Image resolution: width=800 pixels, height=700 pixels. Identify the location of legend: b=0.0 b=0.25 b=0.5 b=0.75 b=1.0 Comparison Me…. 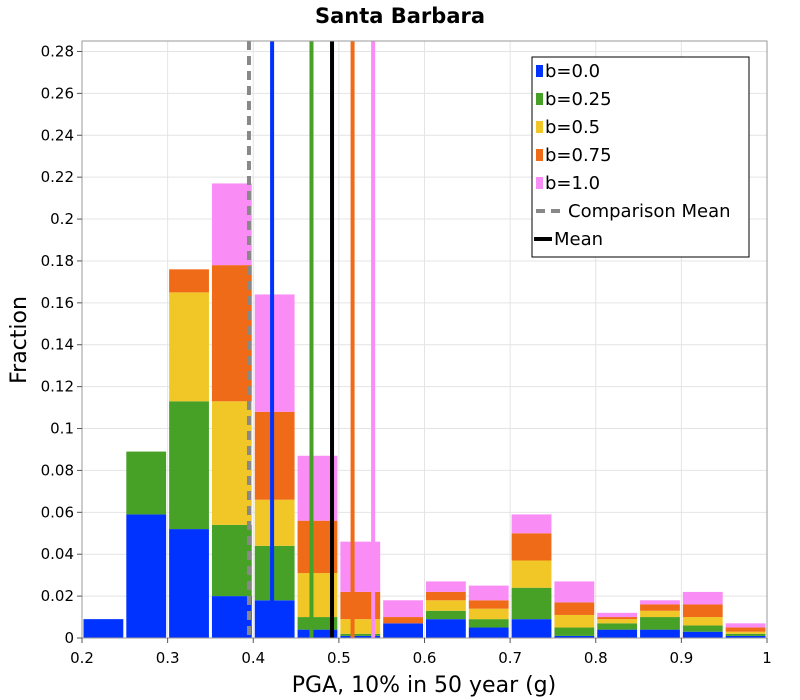
(640, 157).